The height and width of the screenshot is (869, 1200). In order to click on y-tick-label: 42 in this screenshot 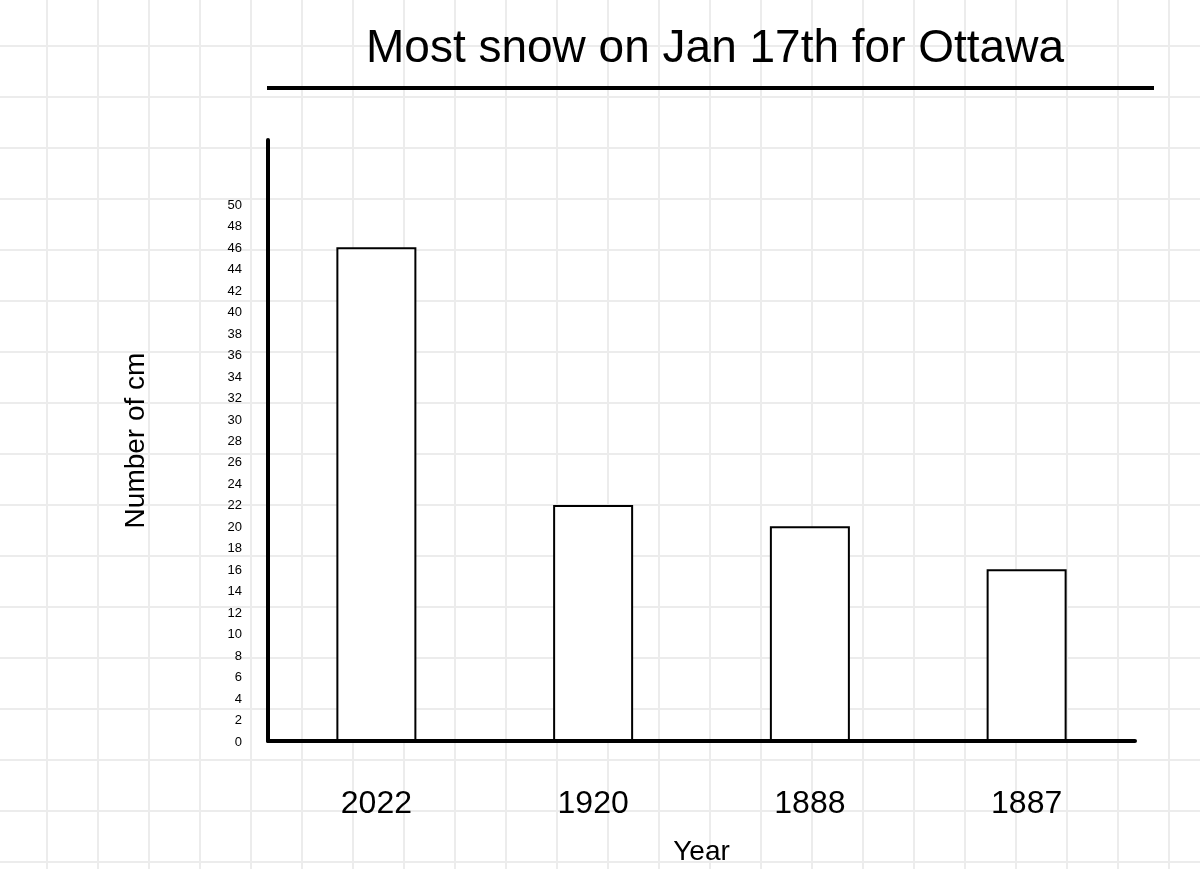, I will do `click(234, 290)`.